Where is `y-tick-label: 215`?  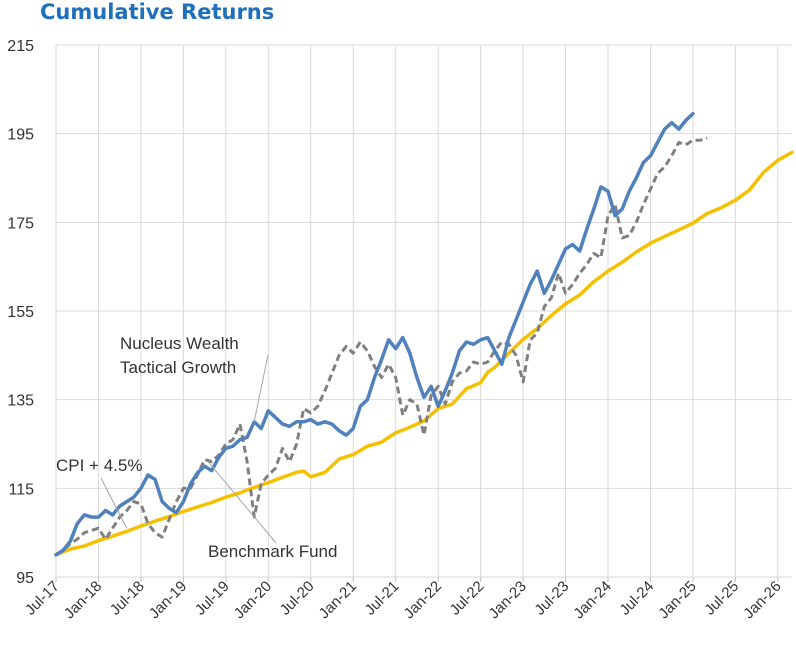 y-tick-label: 215 is located at coordinates (20, 46).